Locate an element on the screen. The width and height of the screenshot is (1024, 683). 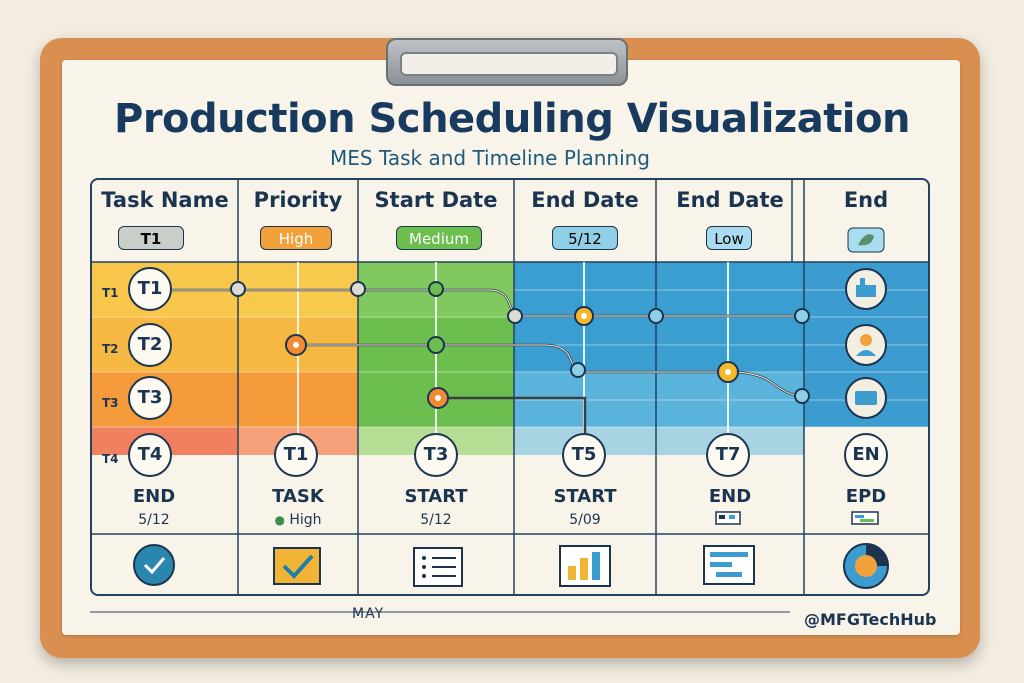
row-label-t3: T3 is located at coordinates (110, 403).